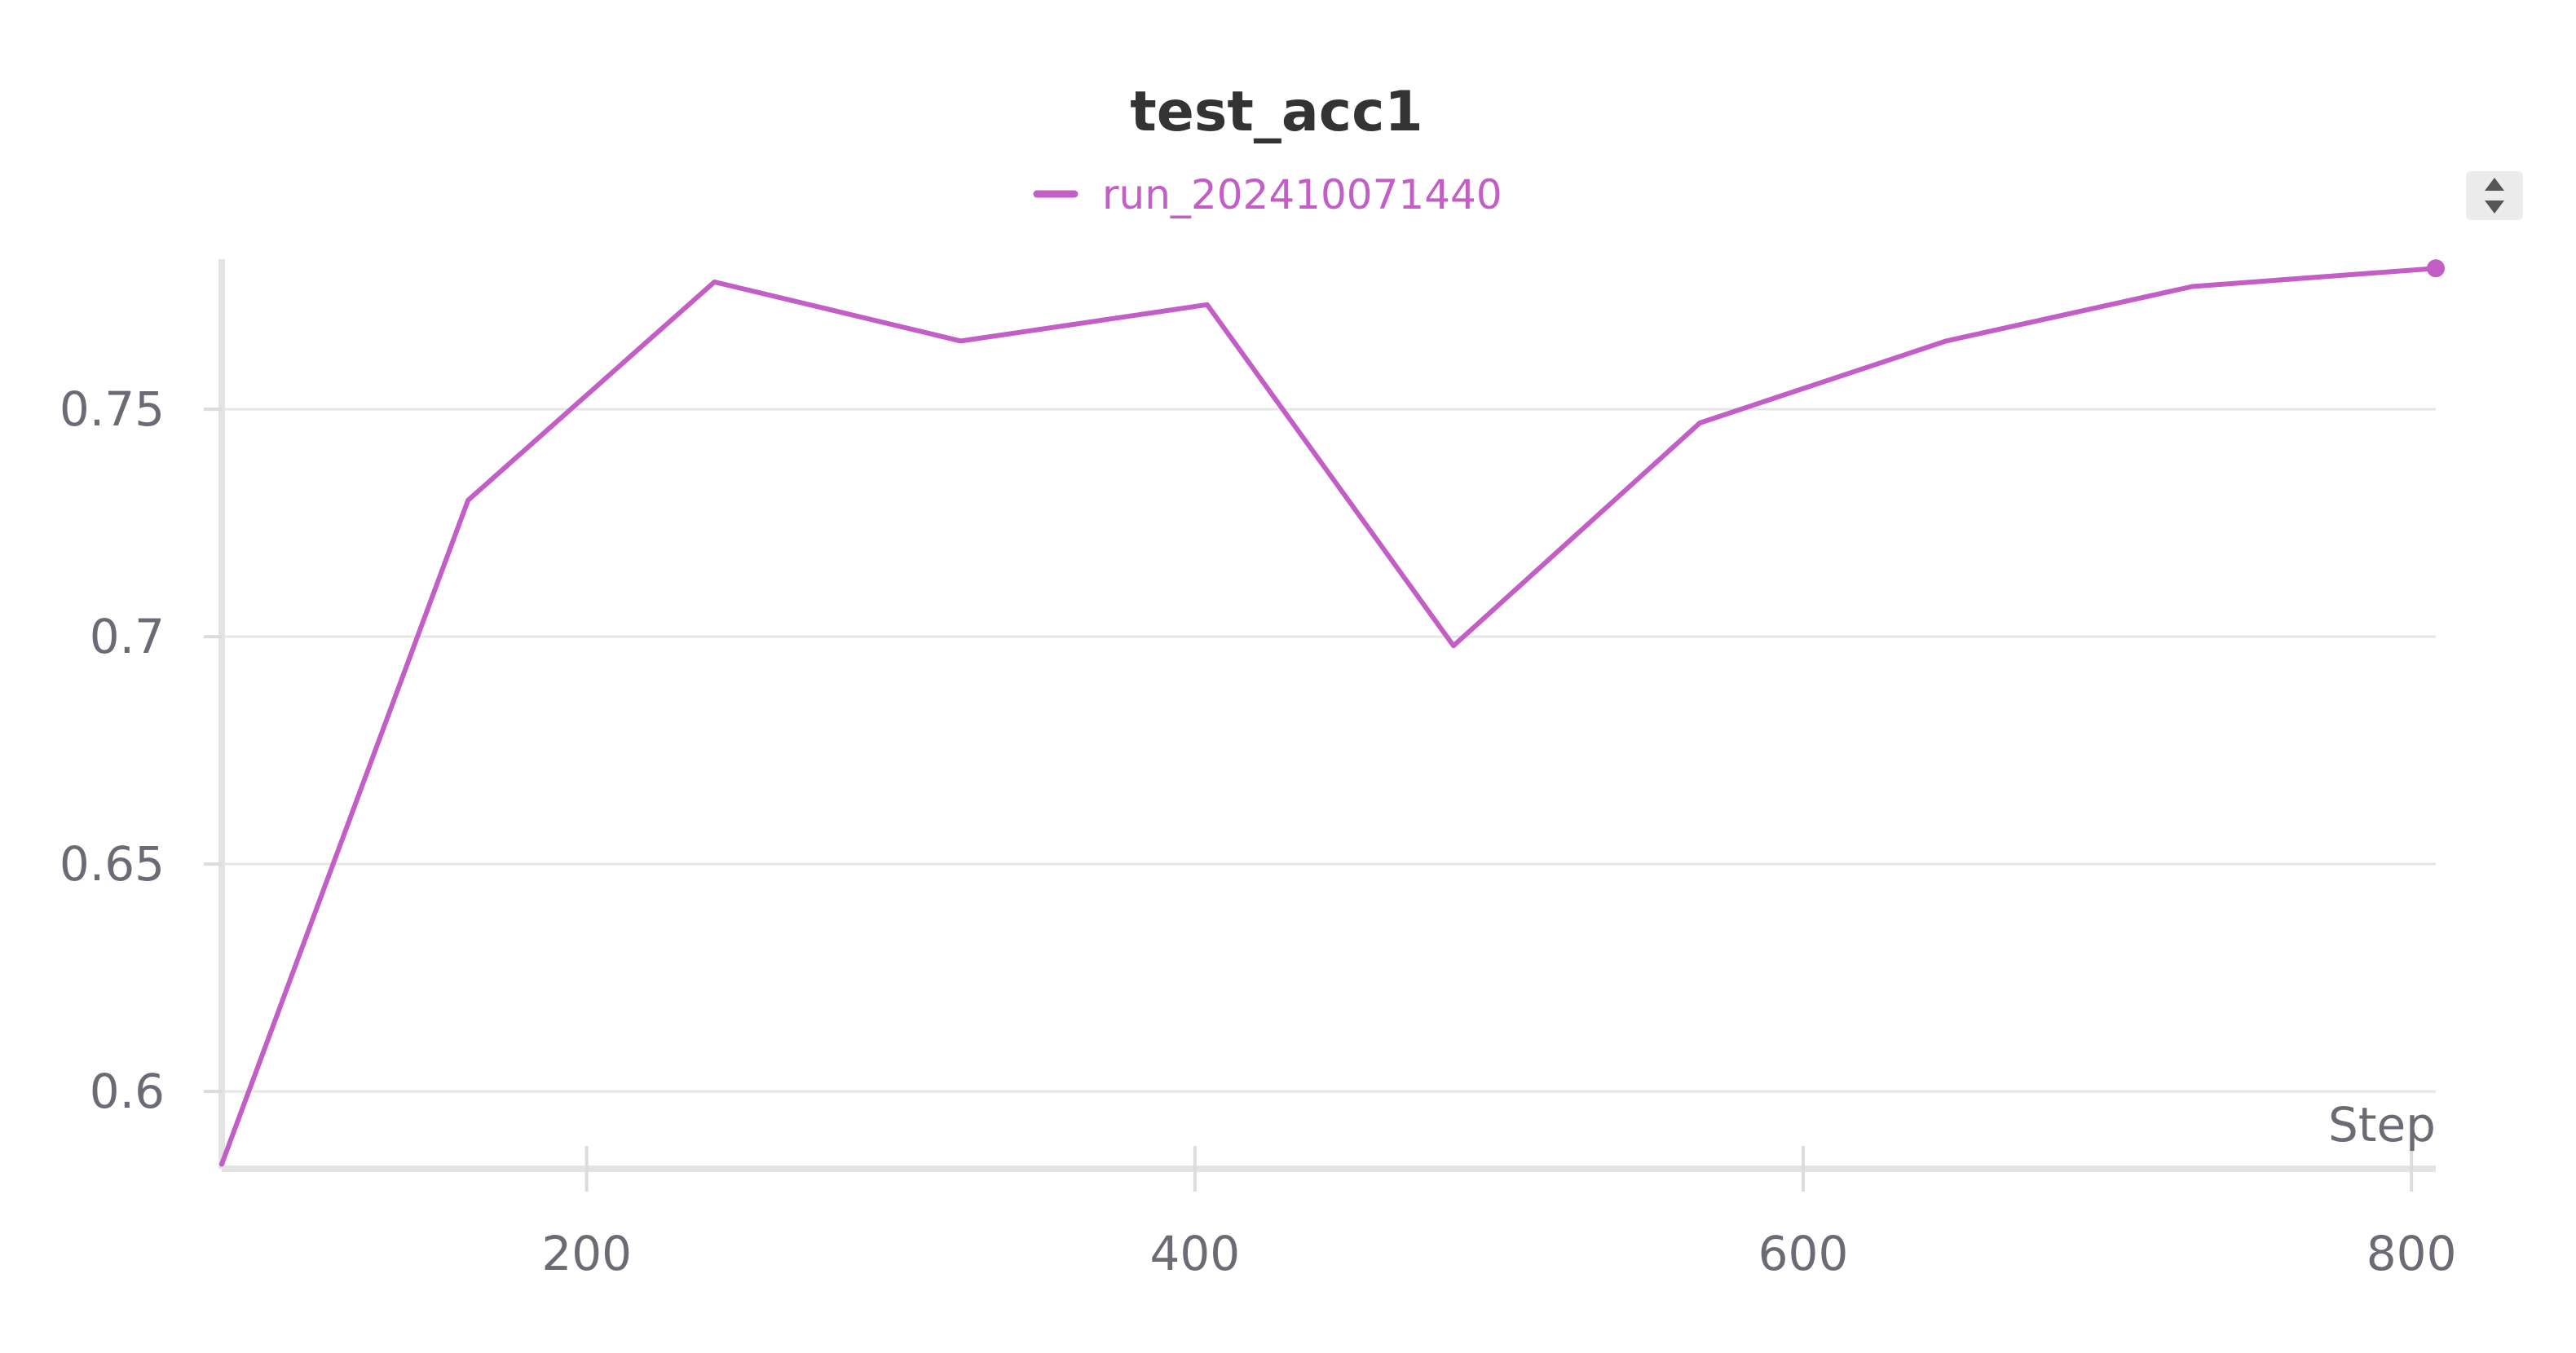 The width and height of the screenshot is (2576, 1353). I want to click on legend: run_202410071440, so click(1267, 194).